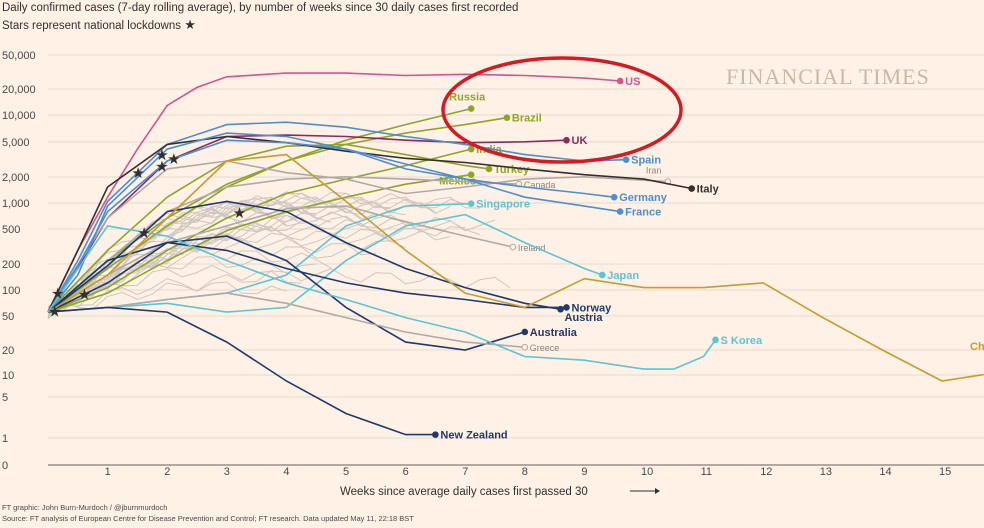 Image resolution: width=984 pixels, height=528 pixels. What do you see at coordinates (91, 26) in the screenshot?
I see `lockdown-note-text: Stars represent national lockdowns` at bounding box center [91, 26].